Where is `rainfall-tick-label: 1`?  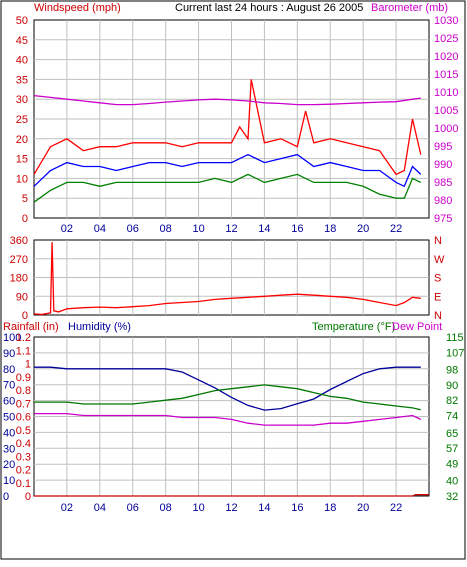 rainfall-tick-label: 1 is located at coordinates (28, 365).